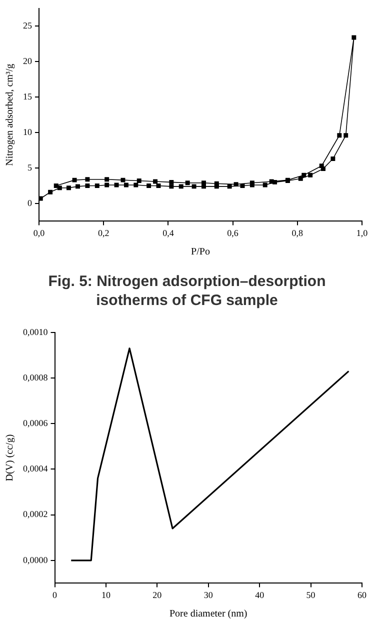 This screenshot has width=374, height=638. I want to click on x-tick-label: 0,8, so click(298, 233).